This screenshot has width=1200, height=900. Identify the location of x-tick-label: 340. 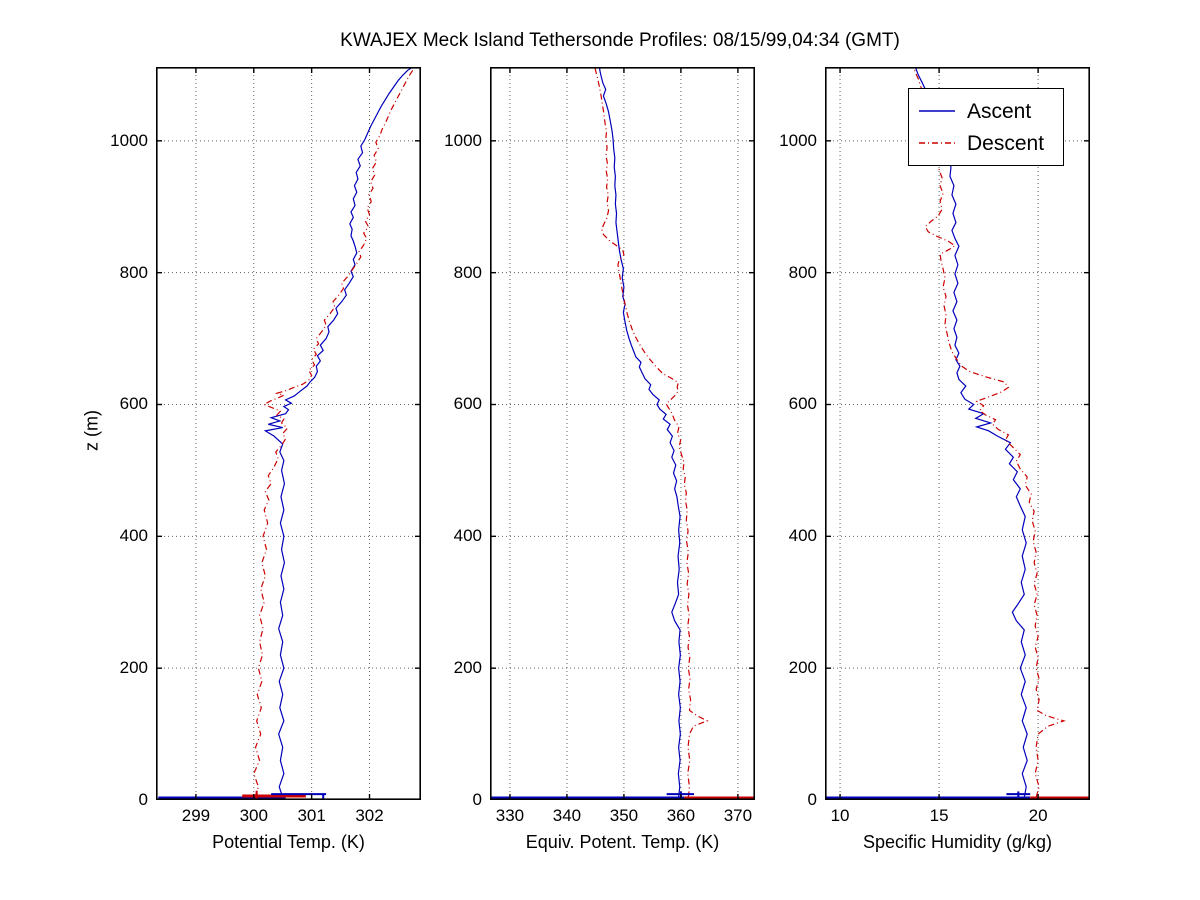
(567, 815).